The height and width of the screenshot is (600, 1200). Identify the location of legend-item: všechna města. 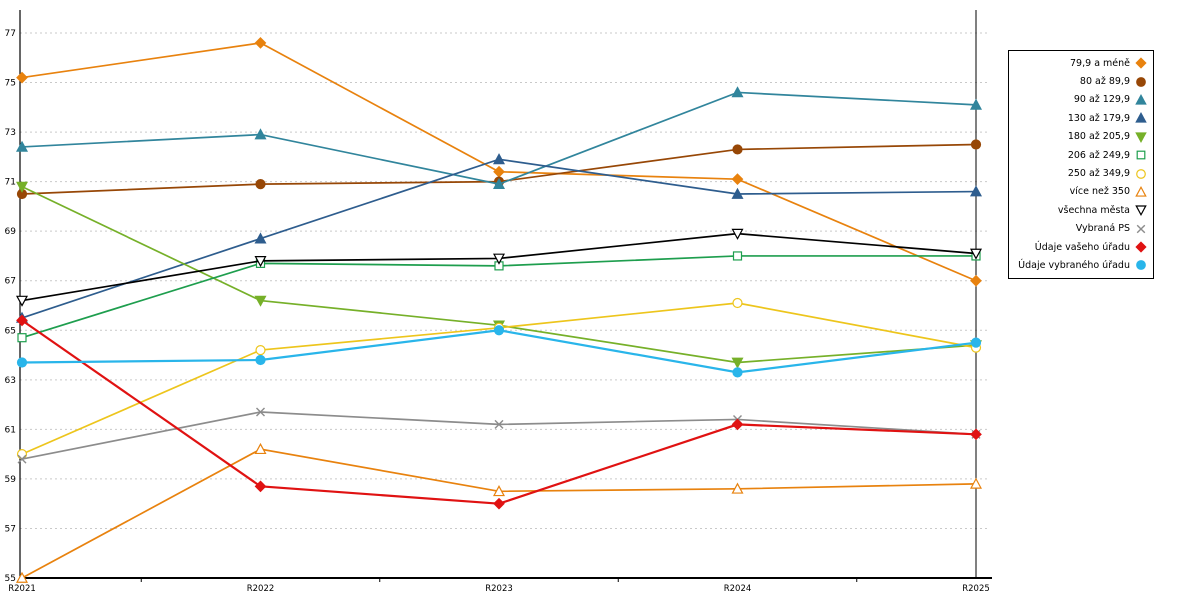
(1081, 210).